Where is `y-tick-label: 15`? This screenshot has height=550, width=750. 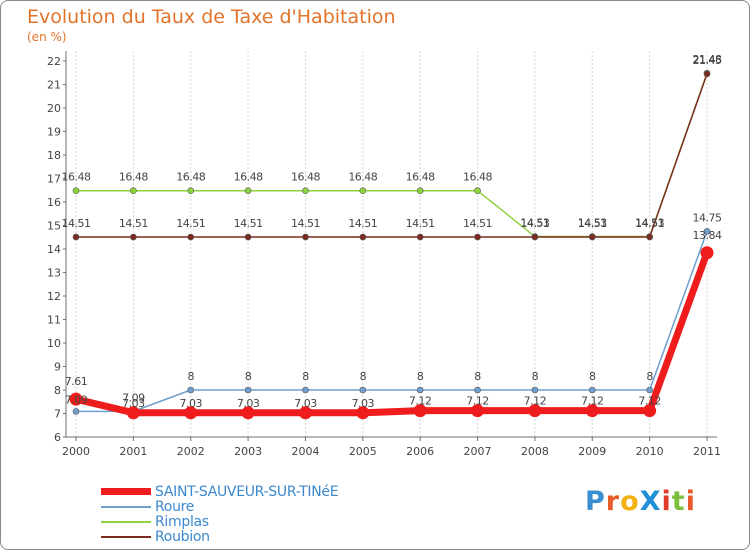
y-tick-label: 15 is located at coordinates (54, 226).